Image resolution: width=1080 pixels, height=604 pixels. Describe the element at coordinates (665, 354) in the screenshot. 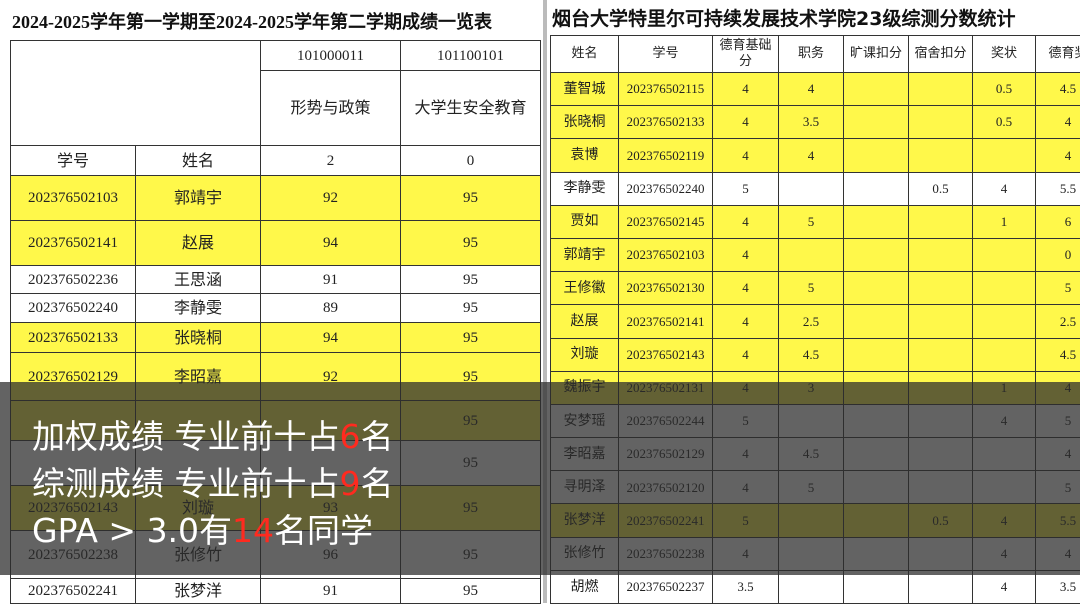

I see `cell: 202376502143` at that location.